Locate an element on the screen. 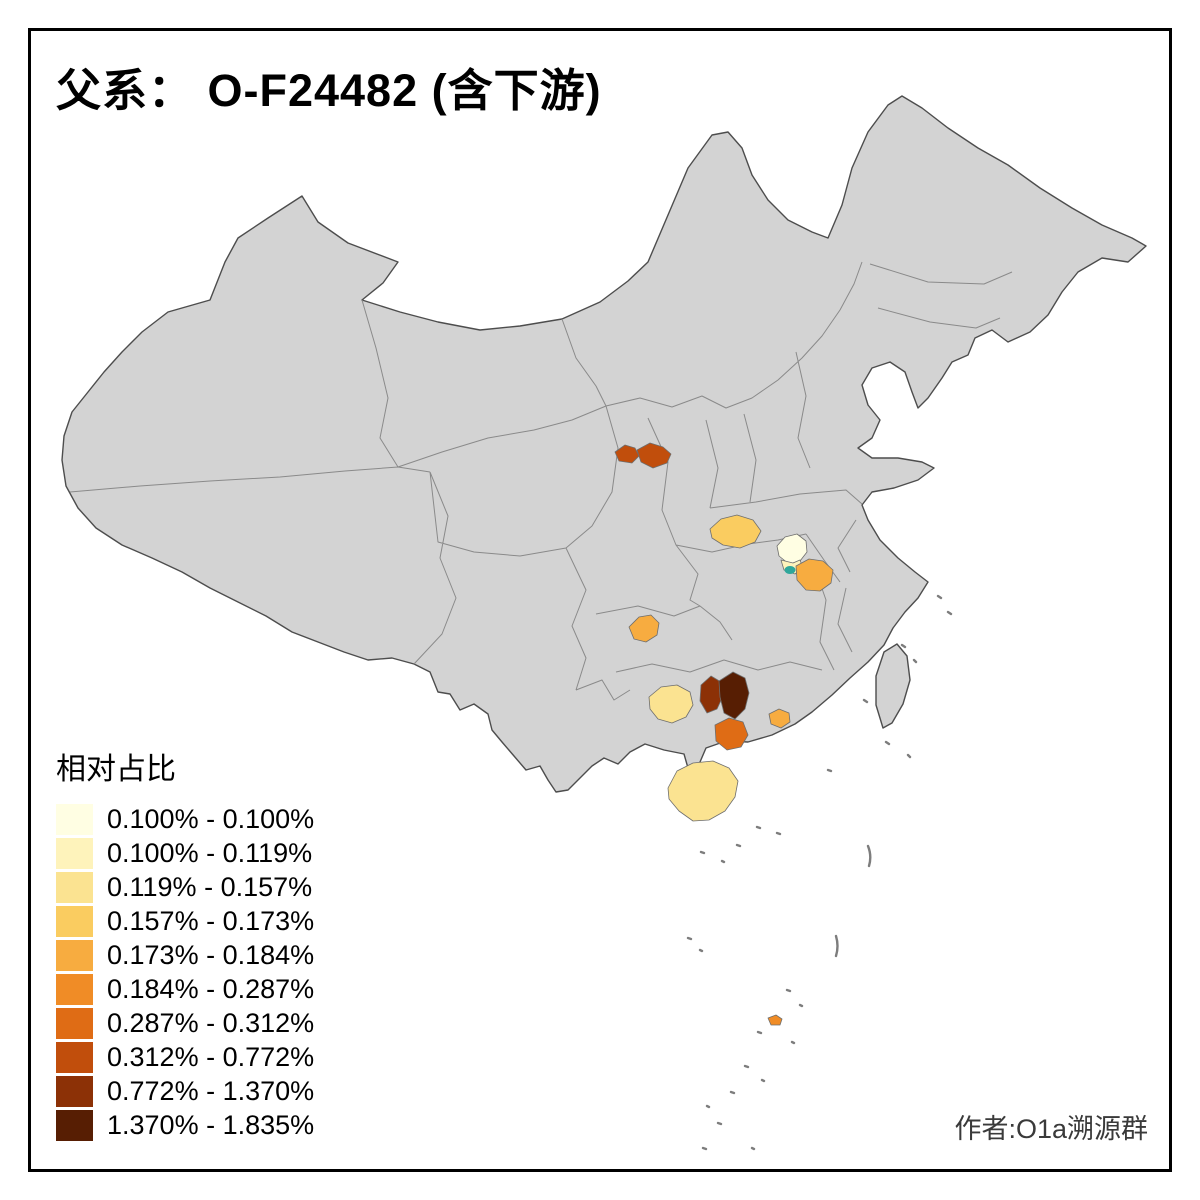  map-region-13-islet is located at coordinates (775, 1020).